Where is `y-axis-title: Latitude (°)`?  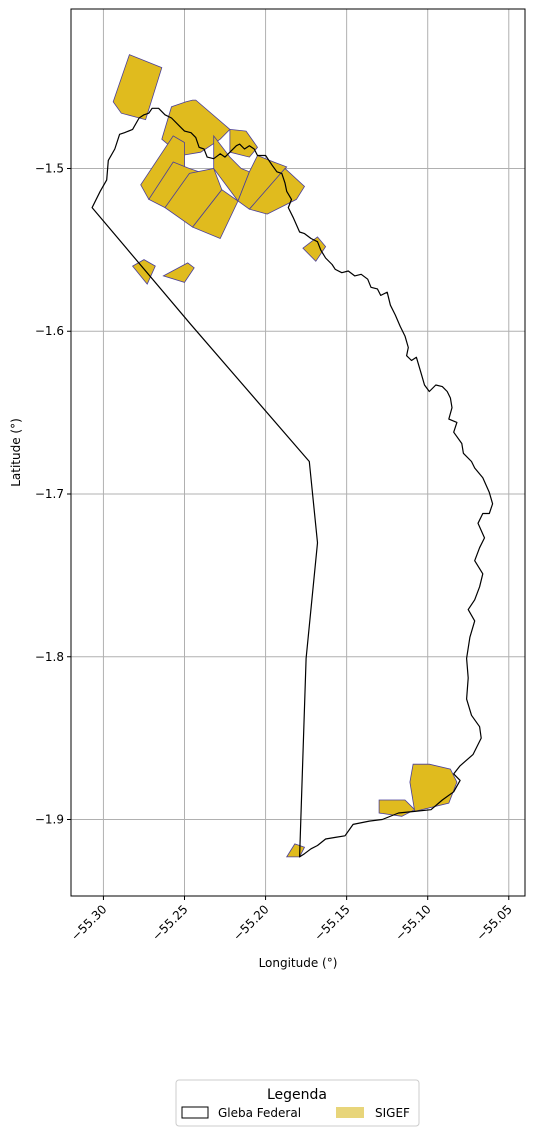 y-axis-title: Latitude (°) is located at coordinates (16, 452).